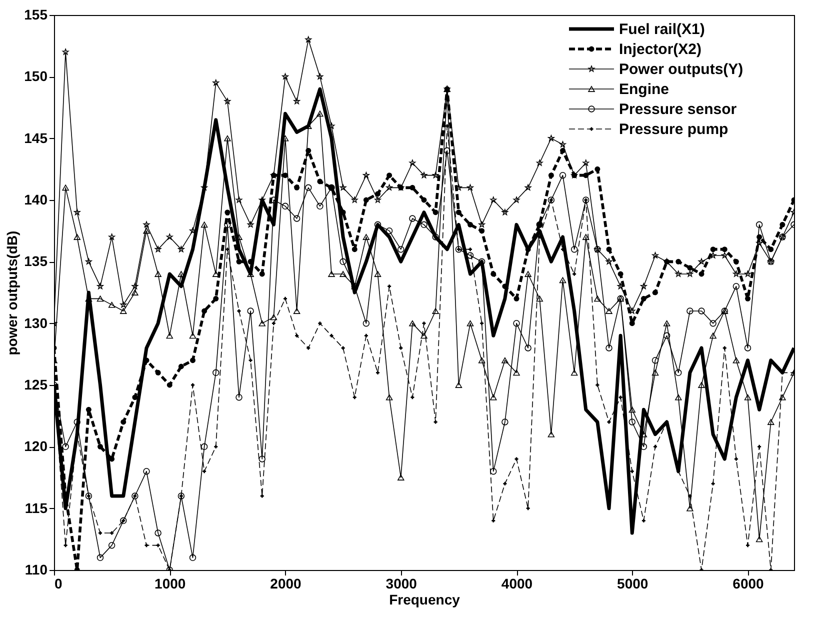 This screenshot has height=631, width=826. I want to click on y-tick-label: 150, so click(36, 76).